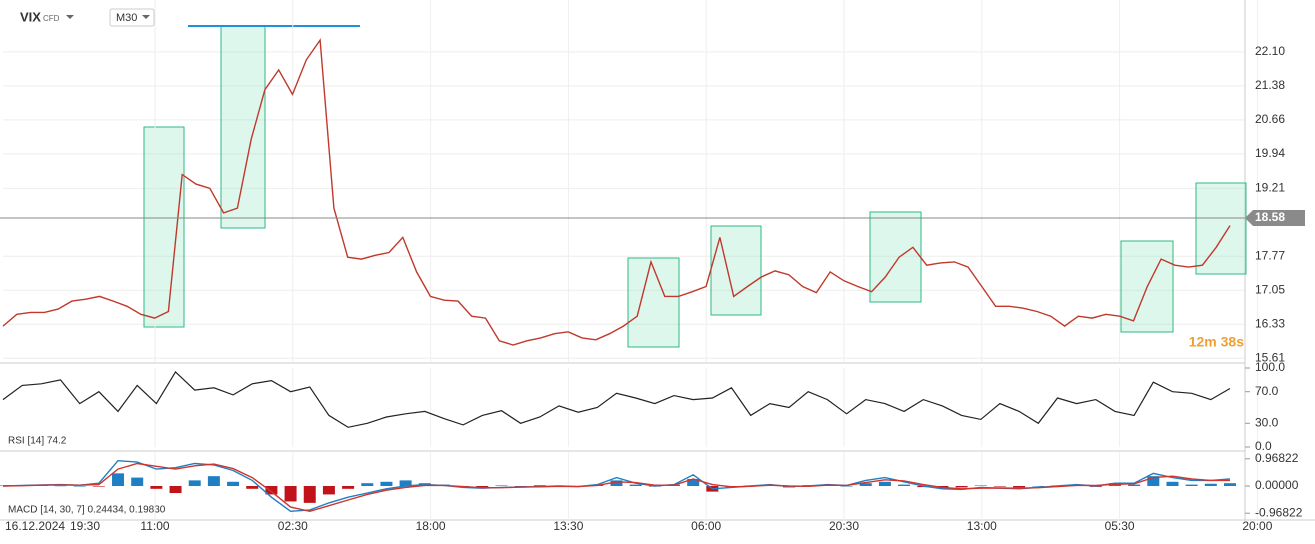 The height and width of the screenshot is (544, 1315). Describe the element at coordinates (1277, 458) in the screenshot. I see `y-tick-label: 0.96822` at that location.